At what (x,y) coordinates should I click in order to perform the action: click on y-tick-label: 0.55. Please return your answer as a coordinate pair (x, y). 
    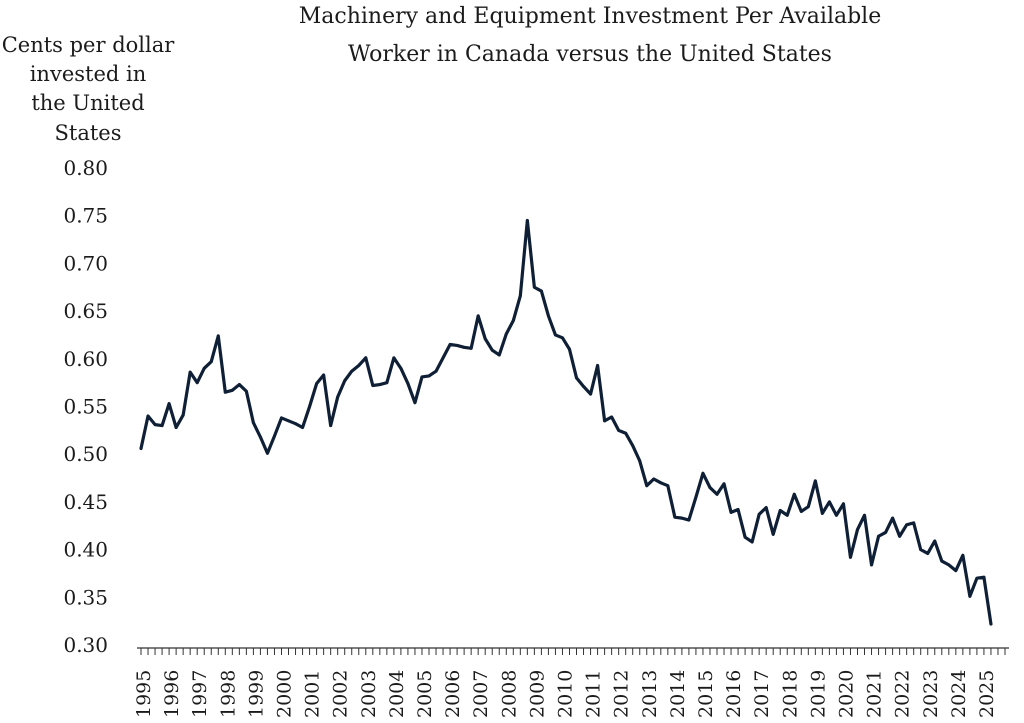
    Looking at the image, I should click on (85, 407).